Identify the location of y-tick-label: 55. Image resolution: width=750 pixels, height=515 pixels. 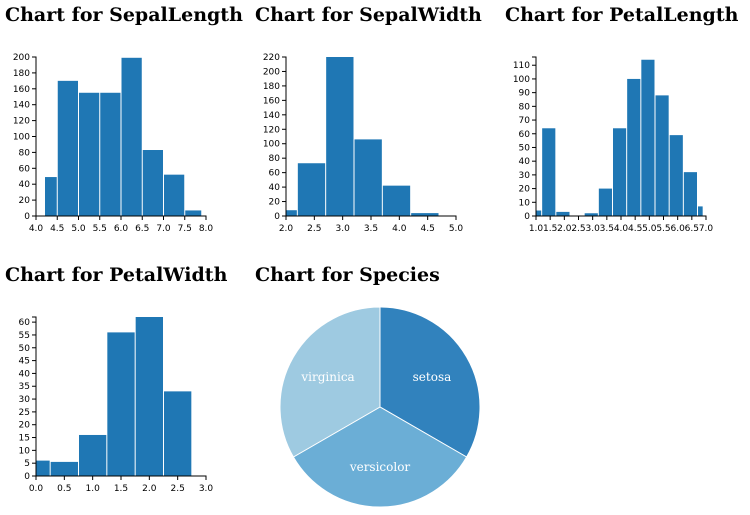
(24, 336).